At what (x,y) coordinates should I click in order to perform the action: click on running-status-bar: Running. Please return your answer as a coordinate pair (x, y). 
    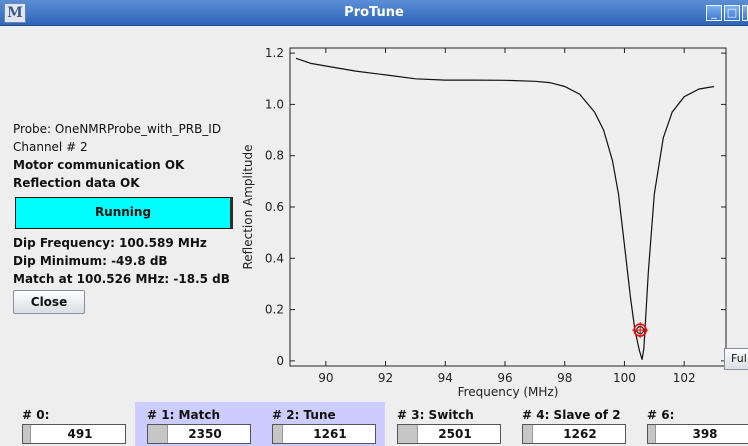
    Looking at the image, I should click on (124, 213).